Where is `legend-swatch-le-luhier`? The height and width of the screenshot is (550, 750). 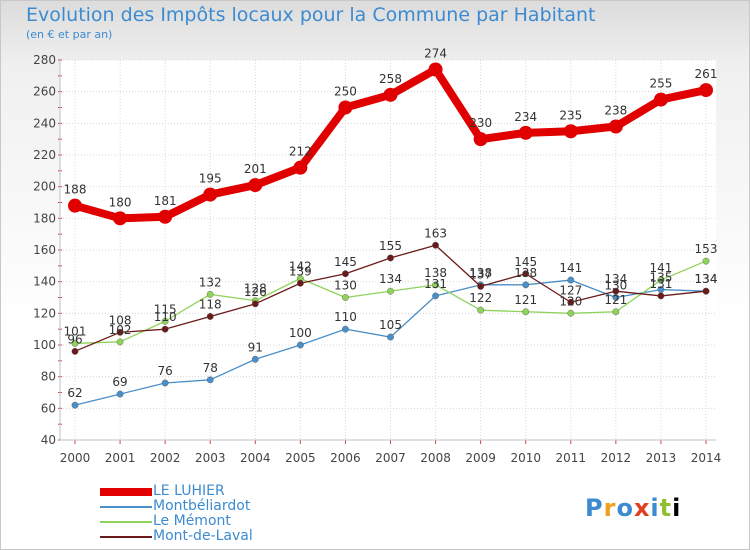
legend-swatch-le-luhier is located at coordinates (126, 491).